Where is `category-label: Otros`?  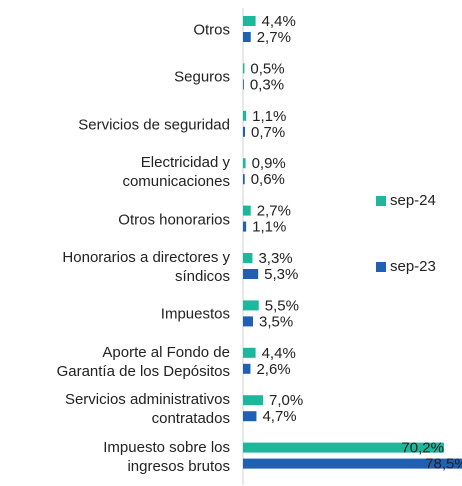 category-label: Otros is located at coordinates (211, 30).